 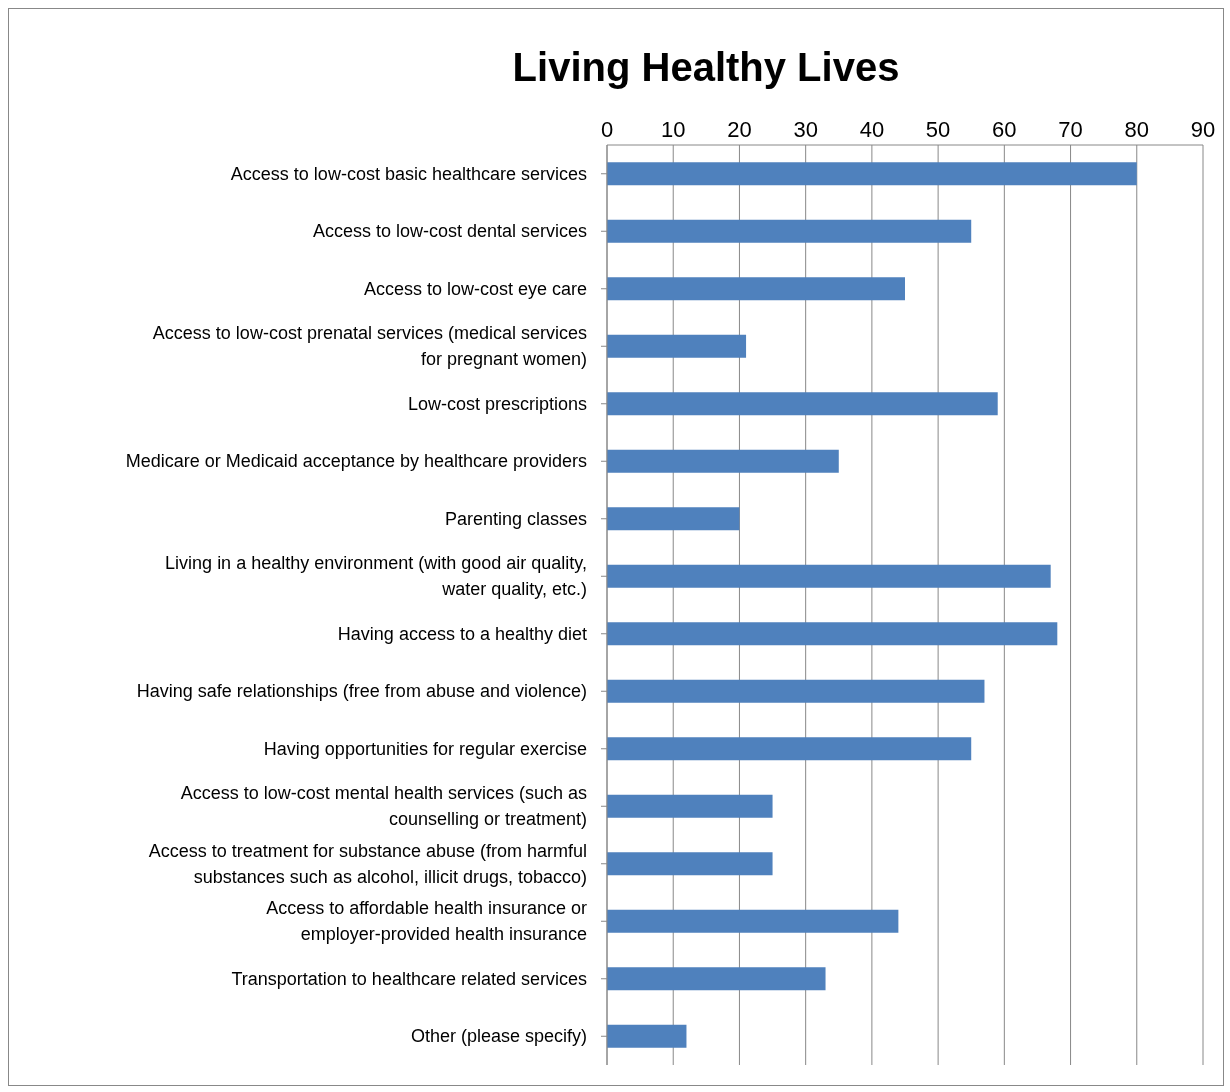 What do you see at coordinates (1137, 129) in the screenshot?
I see `x-tick-label: 80` at bounding box center [1137, 129].